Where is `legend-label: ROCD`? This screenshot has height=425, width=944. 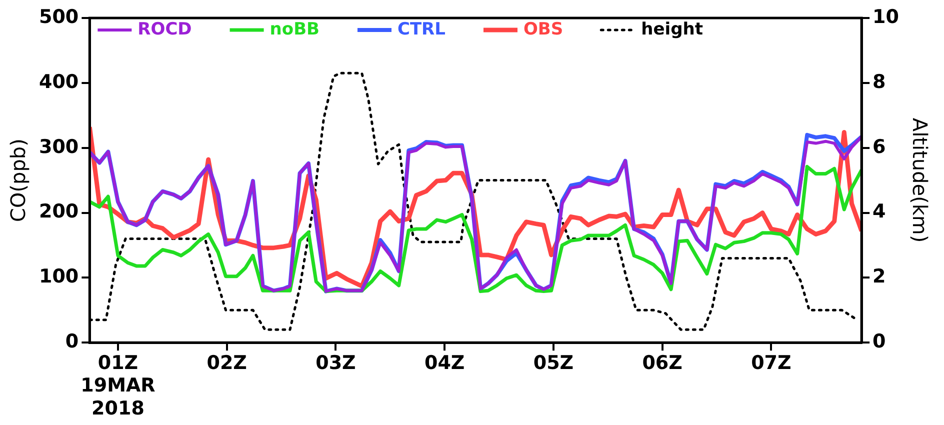
legend-label: ROCD is located at coordinates (165, 29).